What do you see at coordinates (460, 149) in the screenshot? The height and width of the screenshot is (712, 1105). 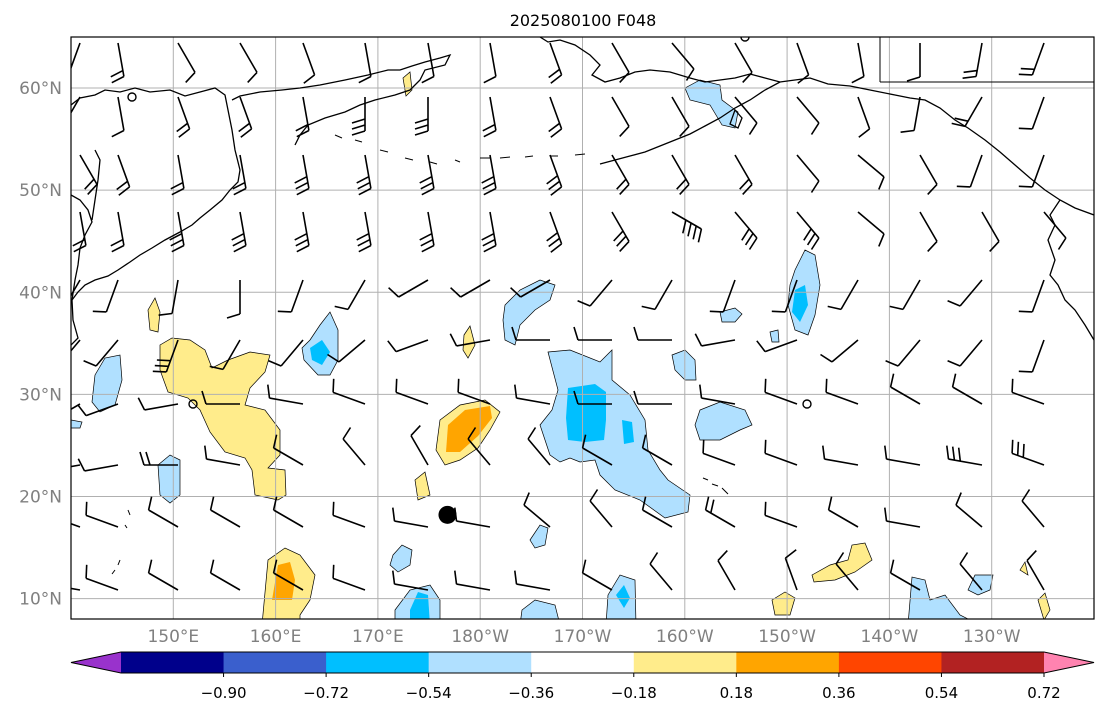 I see `coast-aleutians-west` at bounding box center [460, 149].